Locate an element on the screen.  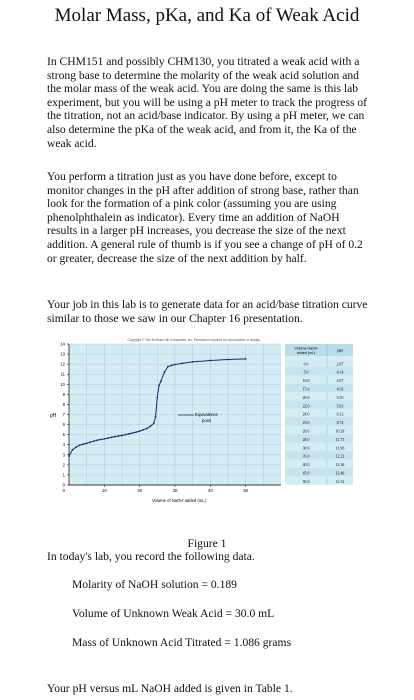
figure-caption: Figure 1 is located at coordinates (207, 543).